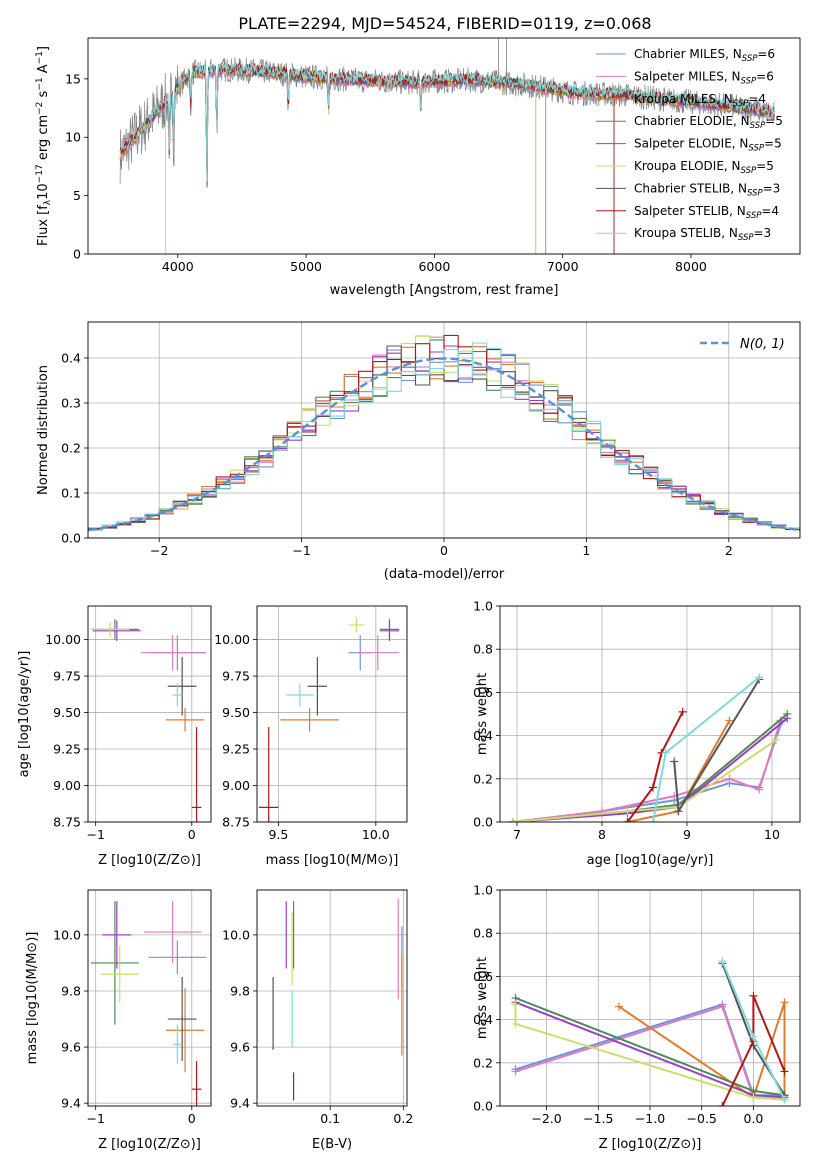 The image size is (819, 1170). What do you see at coordinates (43, 139) in the screenshot?
I see `ylabel-part: erg cm` at bounding box center [43, 139].